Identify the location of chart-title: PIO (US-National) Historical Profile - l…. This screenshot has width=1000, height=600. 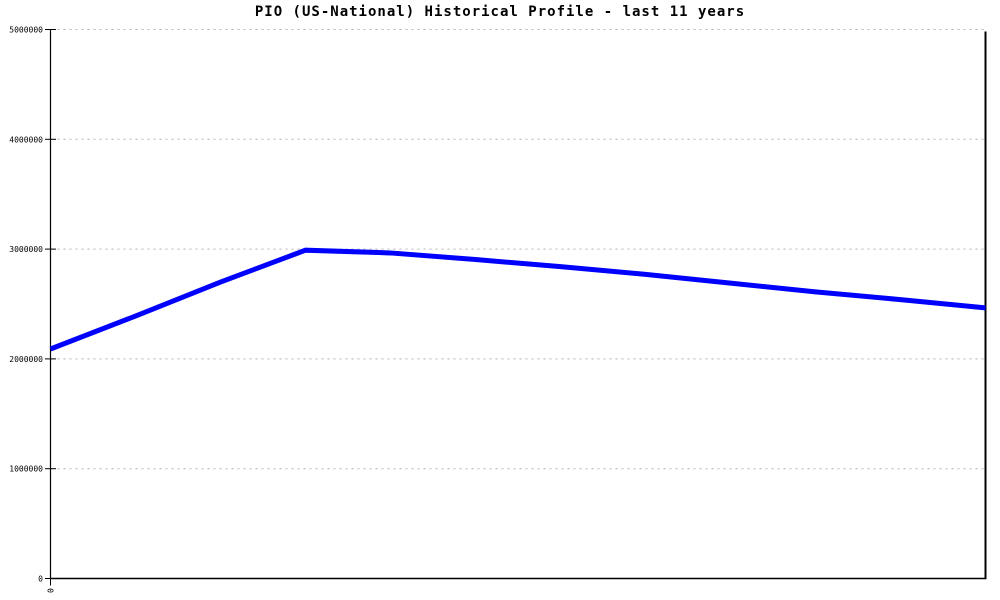
(500, 12).